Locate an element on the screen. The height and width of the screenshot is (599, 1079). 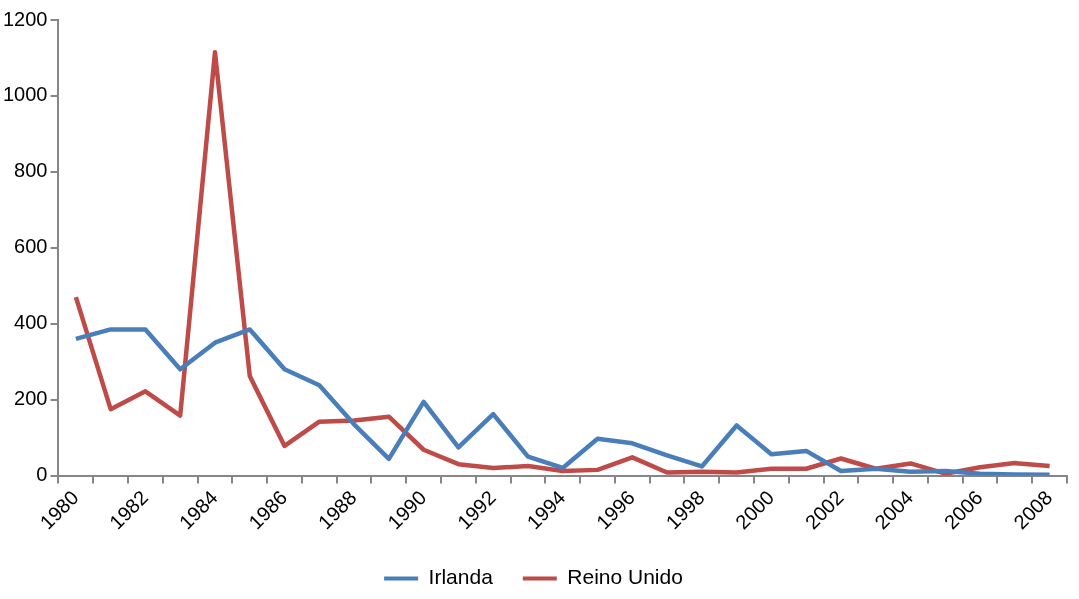
y-tick-label: 1000 is located at coordinates (25, 94).